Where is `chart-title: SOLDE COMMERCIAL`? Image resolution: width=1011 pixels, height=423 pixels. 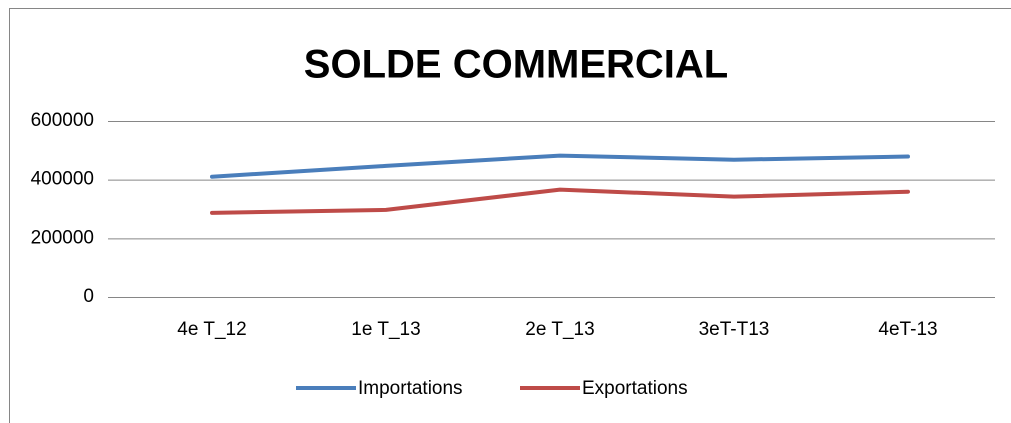 chart-title: SOLDE COMMERCIAL is located at coordinates (516, 65).